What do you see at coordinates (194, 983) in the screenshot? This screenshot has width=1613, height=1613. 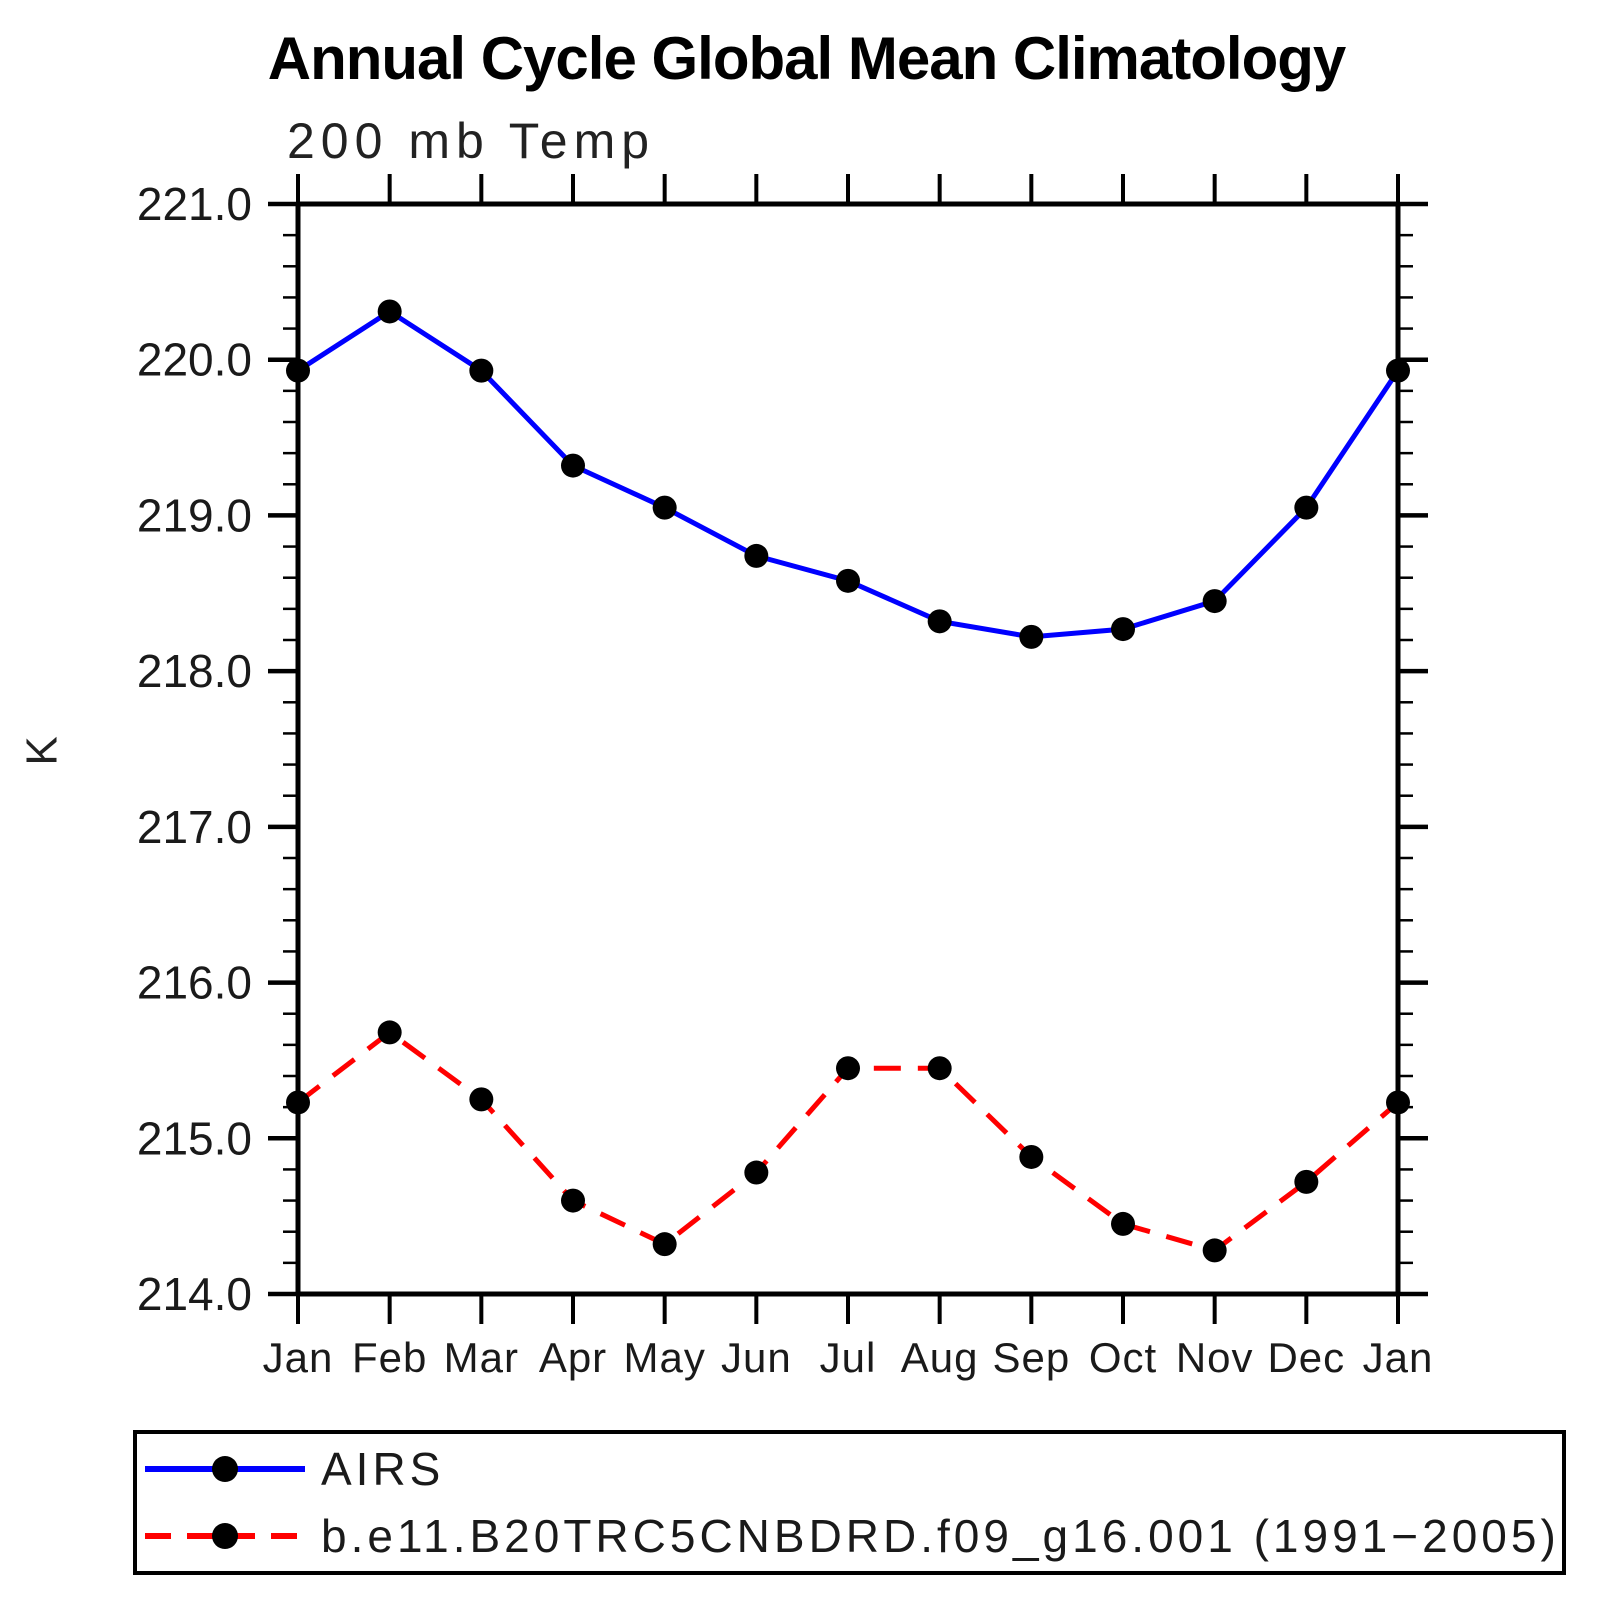 I see `y-tick-label: 216.0` at bounding box center [194, 983].